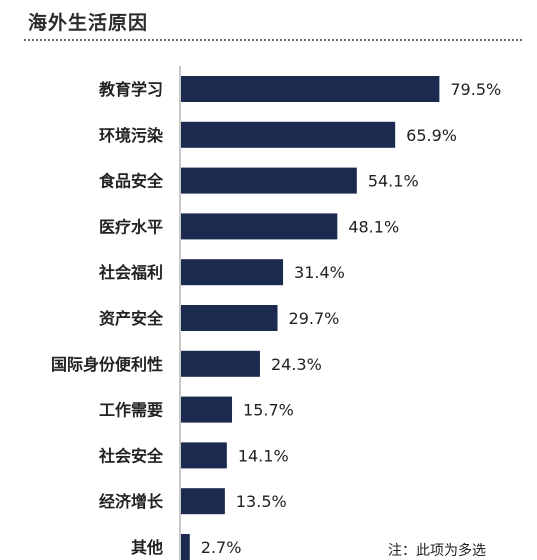 Image resolution: width=537 pixels, height=560 pixels. Describe the element at coordinates (319, 272) in the screenshot. I see `value-label: 31.4%` at that location.